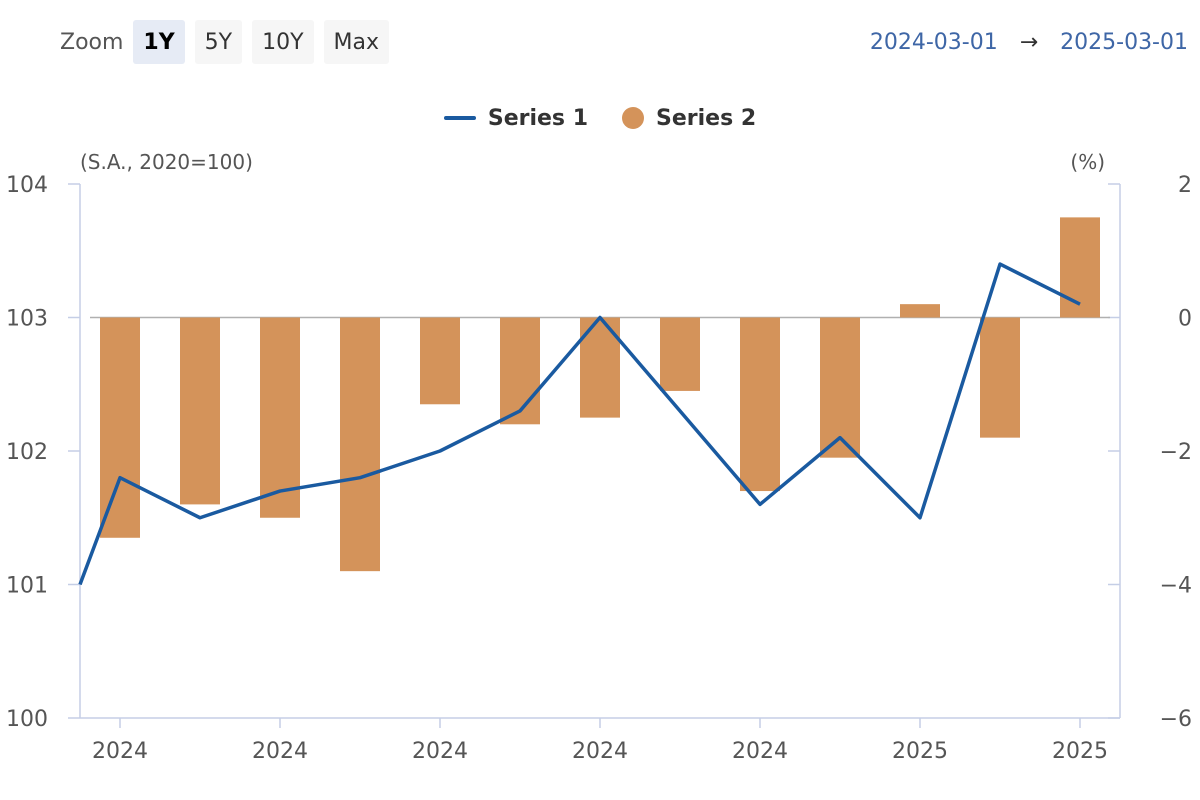 The height and width of the screenshot is (800, 1200). What do you see at coordinates (356, 42) in the screenshot?
I see `zoom-max-button: Max` at bounding box center [356, 42].